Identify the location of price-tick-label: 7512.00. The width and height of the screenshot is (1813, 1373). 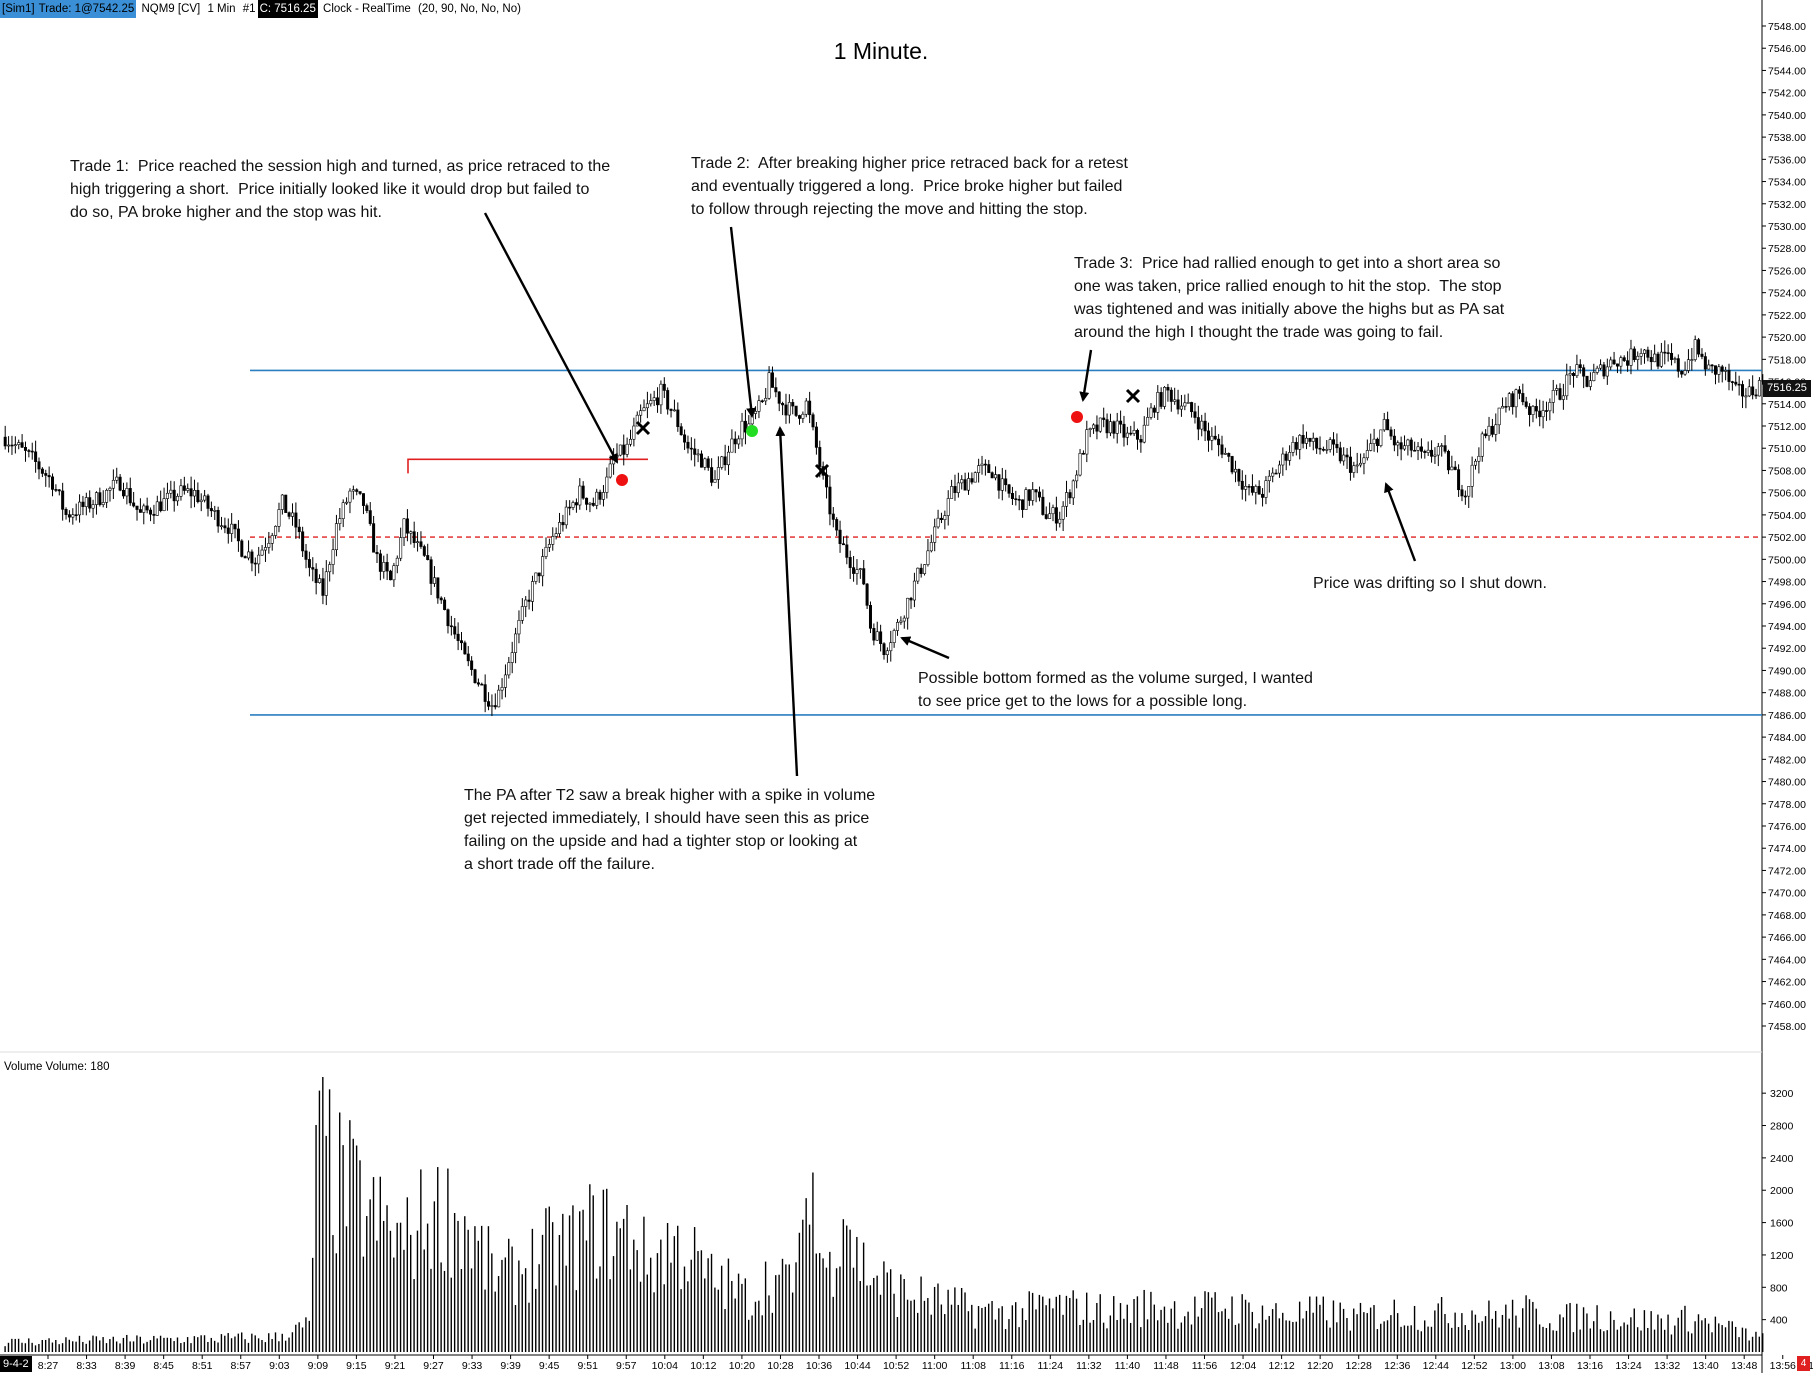
(1787, 427).